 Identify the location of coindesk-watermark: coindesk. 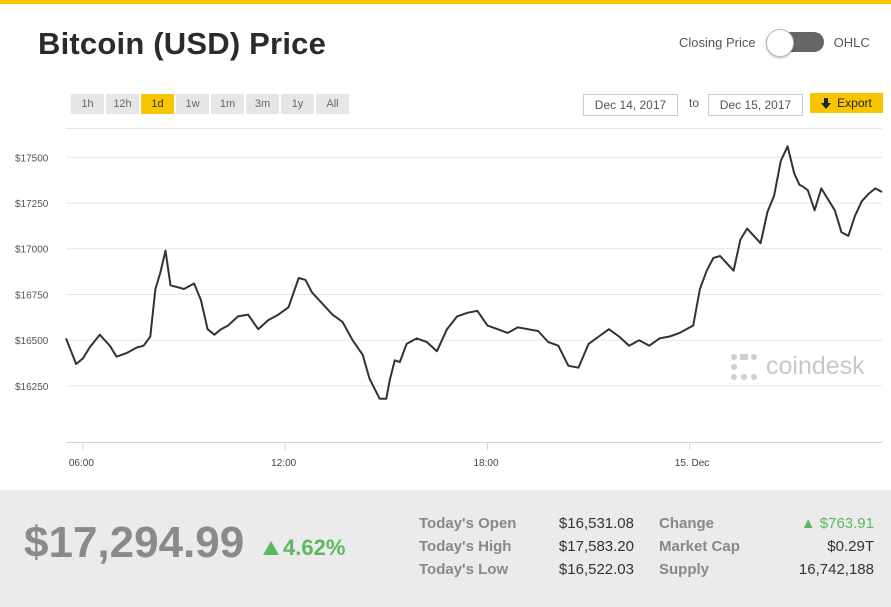
(797, 366).